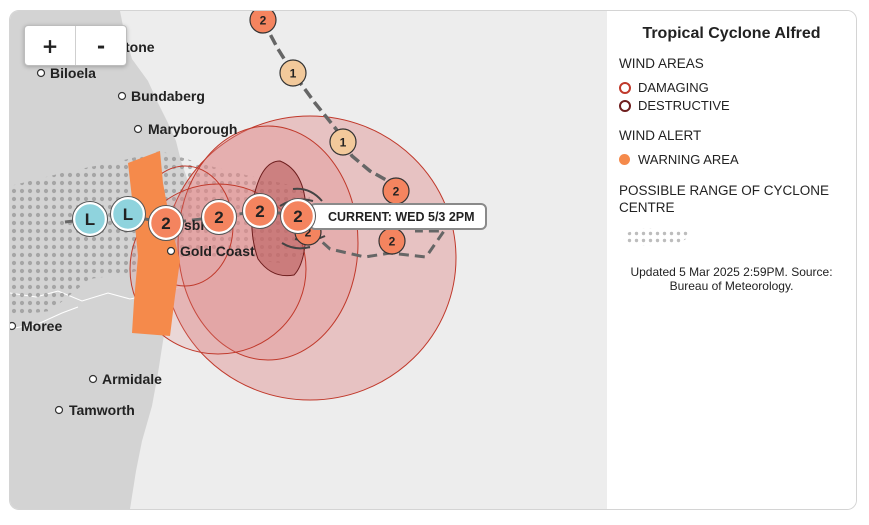 Image resolution: width=869 pixels, height=525 pixels. Describe the element at coordinates (724, 190) in the screenshot. I see `range-heading: POSSIBLE RANGE OF CYCLONE` at that location.